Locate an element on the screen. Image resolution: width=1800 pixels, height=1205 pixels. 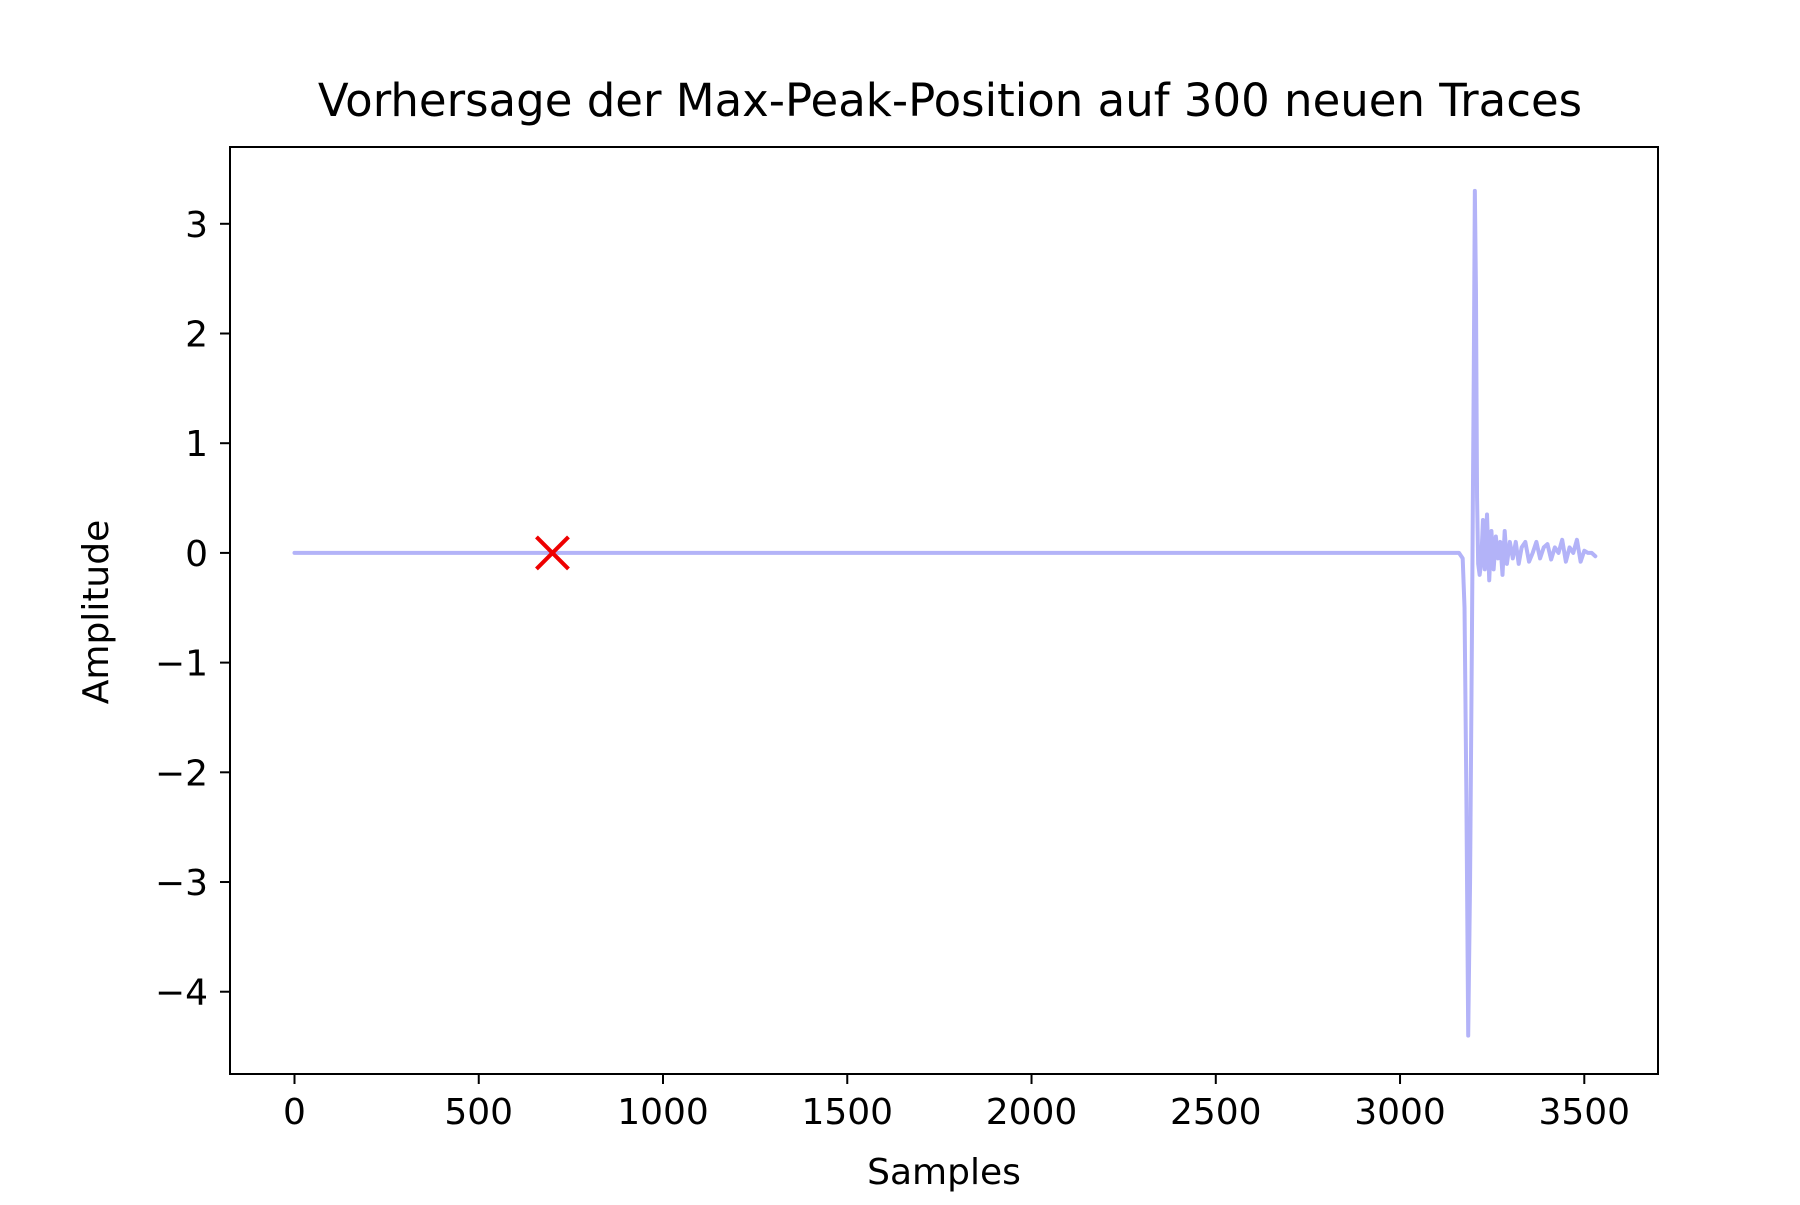
y-tick-label: −2 is located at coordinates (181, 773).